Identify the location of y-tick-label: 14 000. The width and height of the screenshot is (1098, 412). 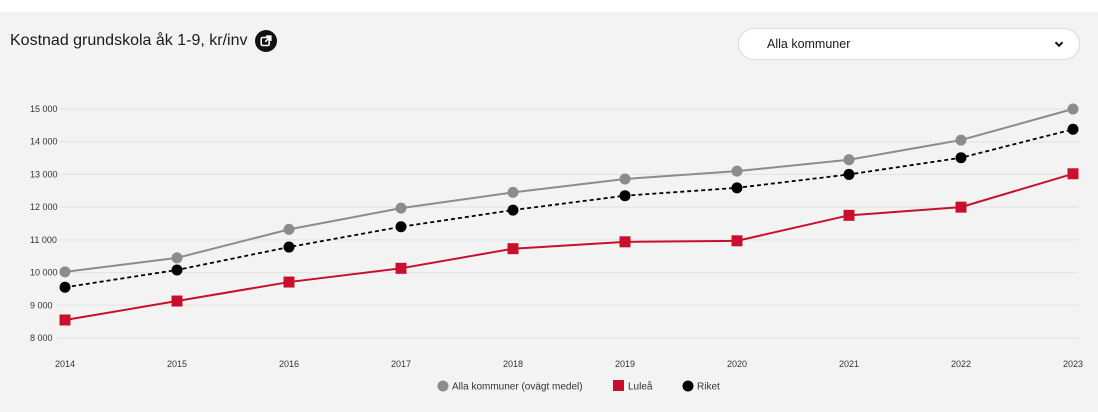
(44, 142).